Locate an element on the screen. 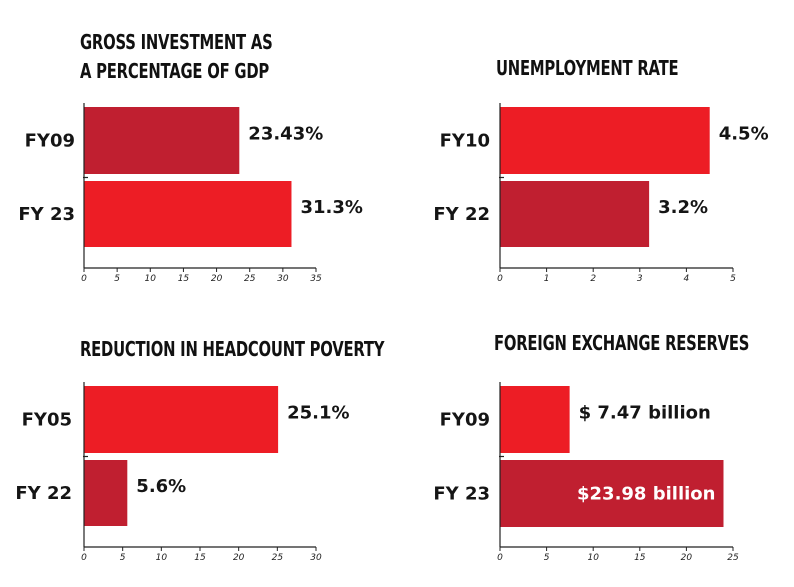  bar-chart-svg: FY05 25.1% FY 22 5.6% 0 5 10 15 20 25 30 is located at coordinates (182, 472).